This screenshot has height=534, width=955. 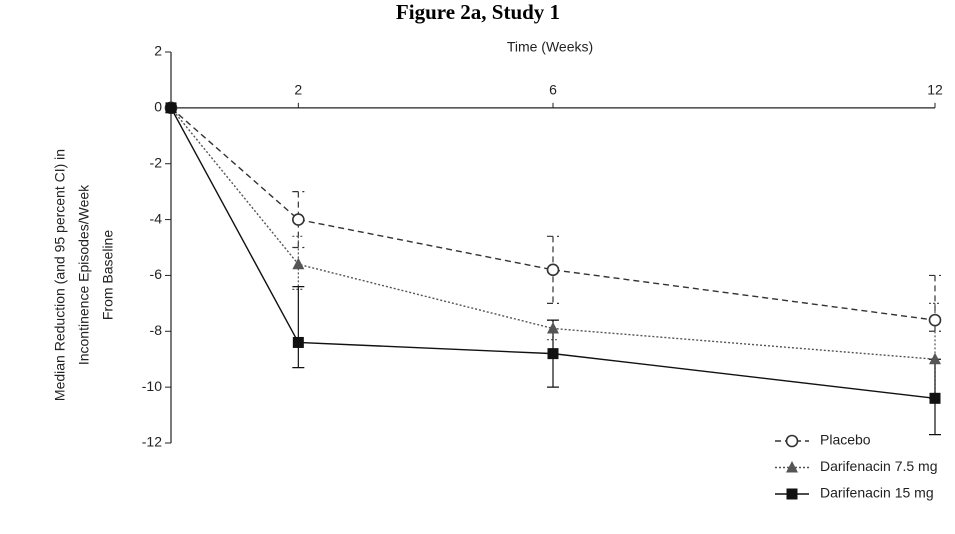 What do you see at coordinates (156, 274) in the screenshot?
I see `y-tick-label: -6` at bounding box center [156, 274].